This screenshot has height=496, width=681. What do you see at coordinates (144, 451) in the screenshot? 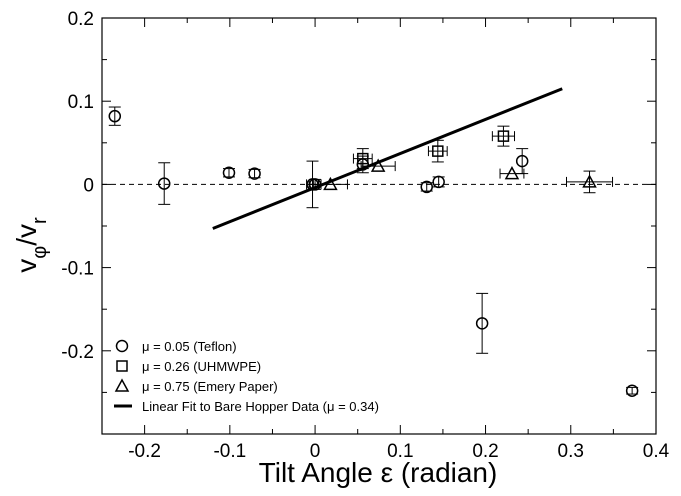
I see `x-tick-label: -0.2` at bounding box center [144, 451].